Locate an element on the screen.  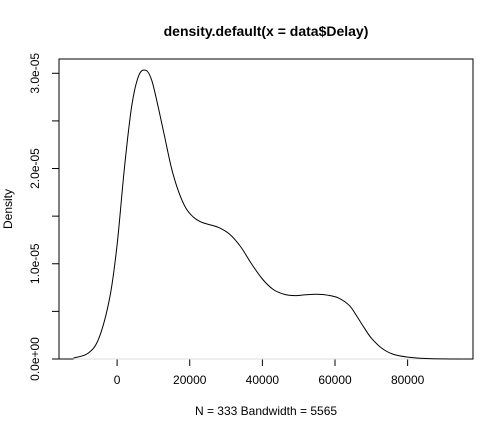
x-axis-label: N = 333 Bandwidth = 5565 is located at coordinates (266, 411).